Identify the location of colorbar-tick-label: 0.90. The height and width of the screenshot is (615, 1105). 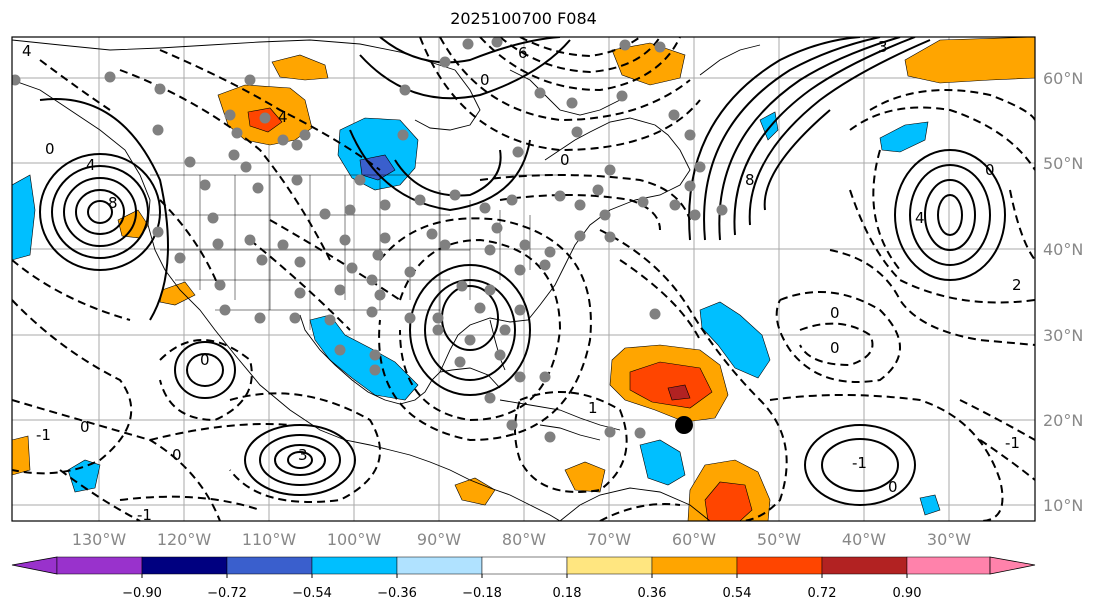
(907, 593).